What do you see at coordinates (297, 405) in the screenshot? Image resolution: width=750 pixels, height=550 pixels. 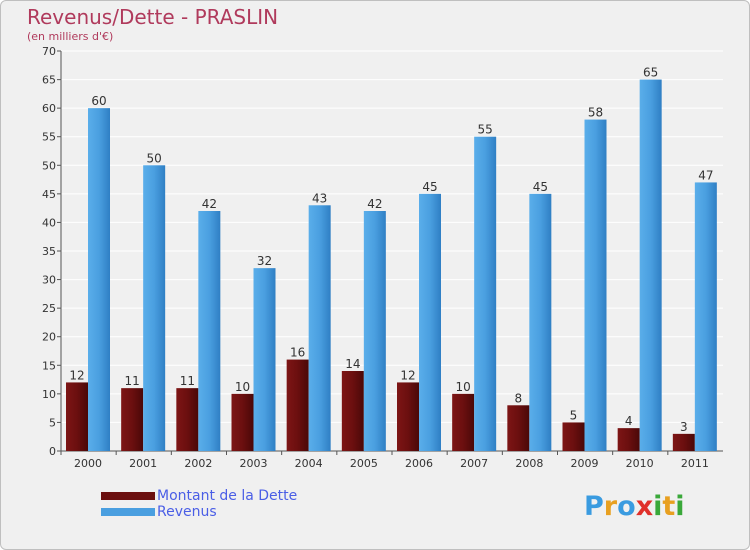 I see `bar-debt-2004` at bounding box center [297, 405].